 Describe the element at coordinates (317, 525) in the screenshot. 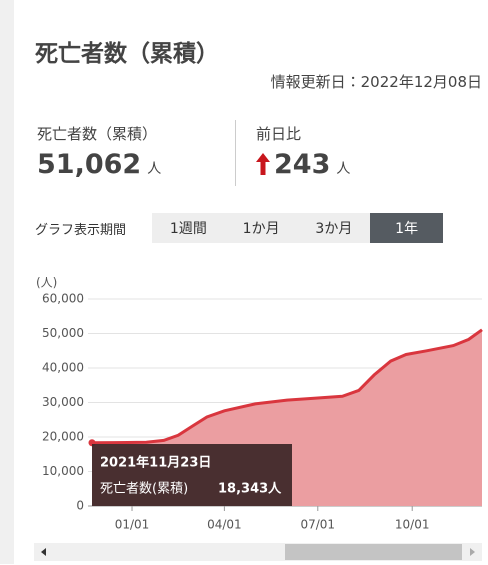

I see `x-tick-label: 07/01` at that location.